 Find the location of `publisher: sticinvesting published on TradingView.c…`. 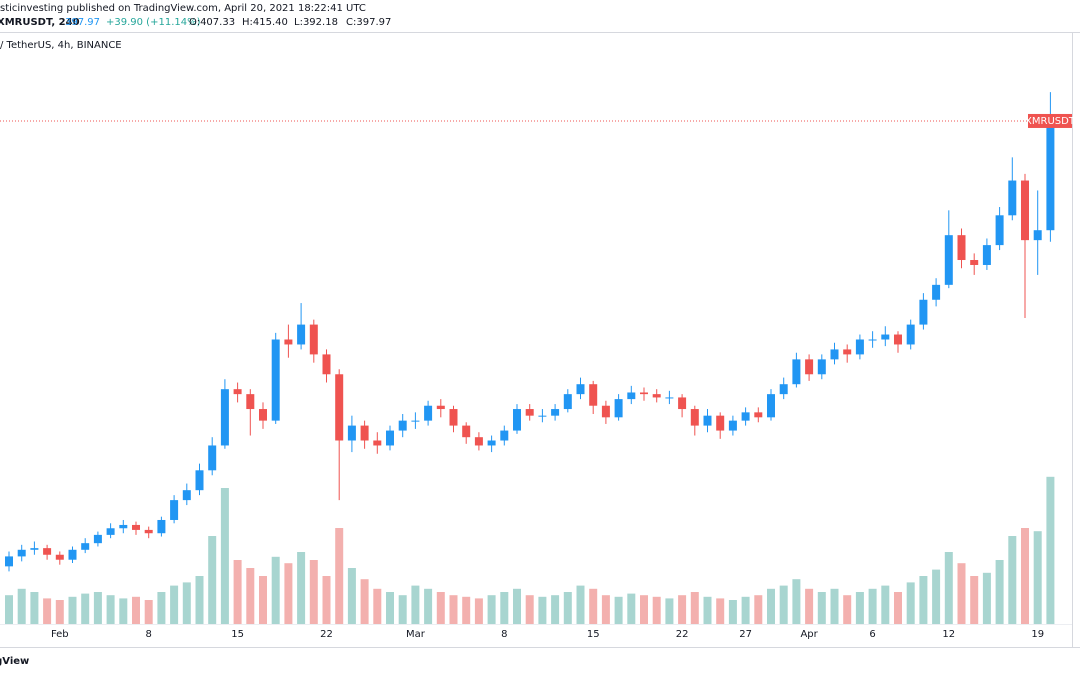

publisher: sticinvesting published on TradingView.c… is located at coordinates (183, 8).